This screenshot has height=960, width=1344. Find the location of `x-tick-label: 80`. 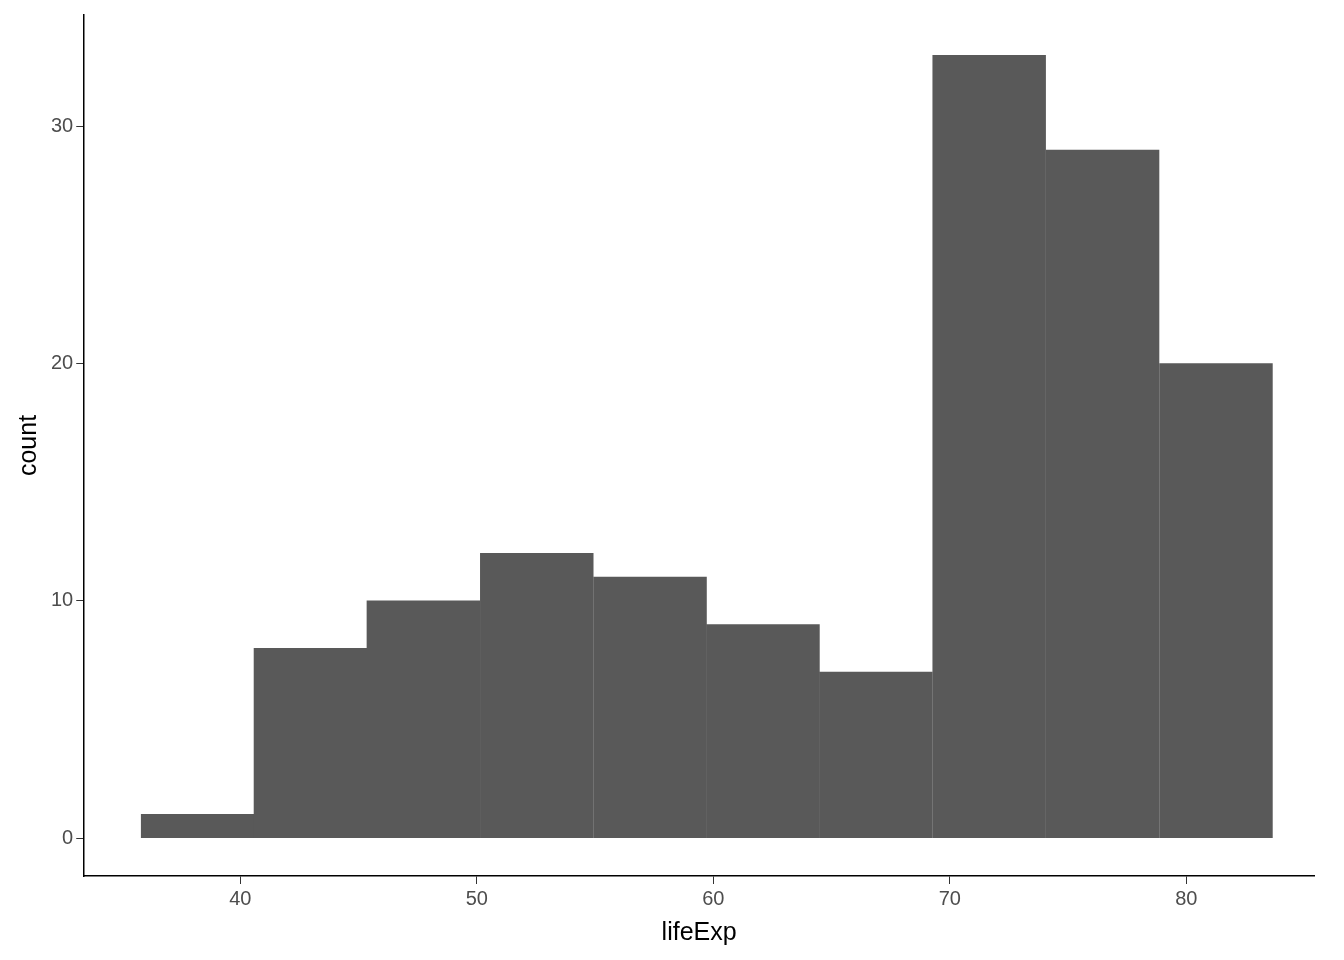

x-tick-label: 80 is located at coordinates (1186, 897).